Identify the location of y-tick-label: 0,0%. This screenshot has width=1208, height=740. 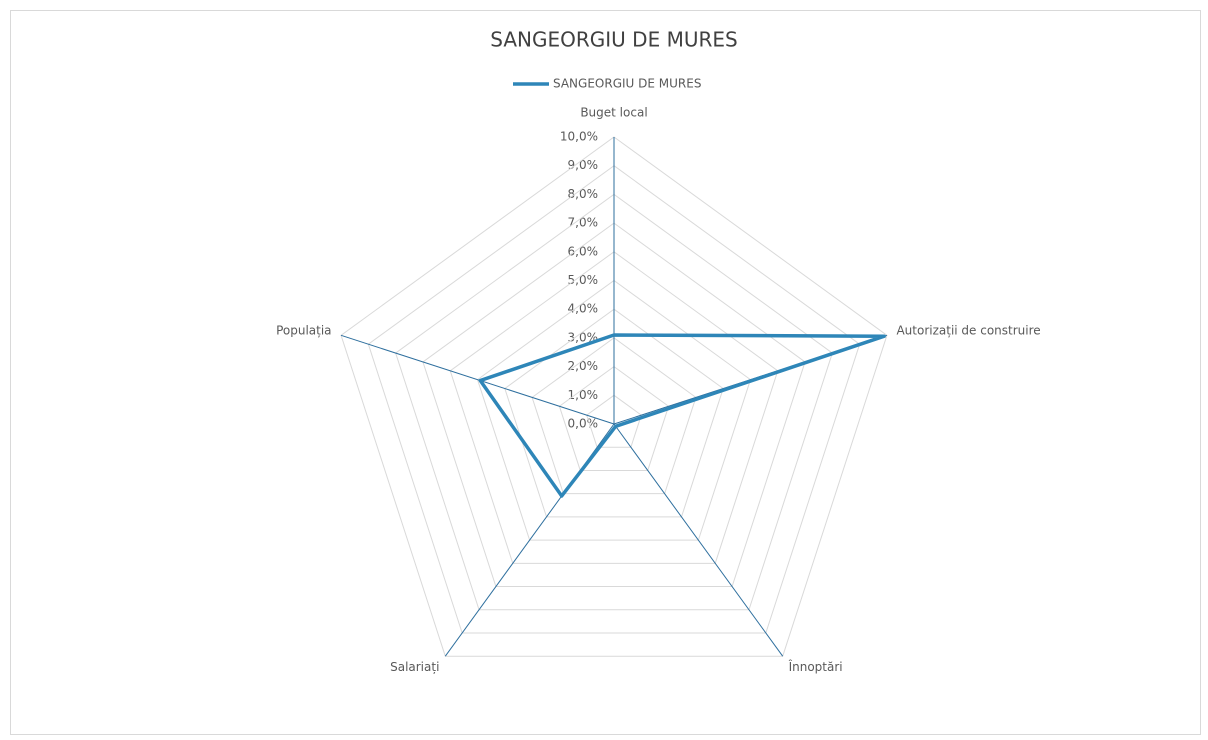
(583, 424).